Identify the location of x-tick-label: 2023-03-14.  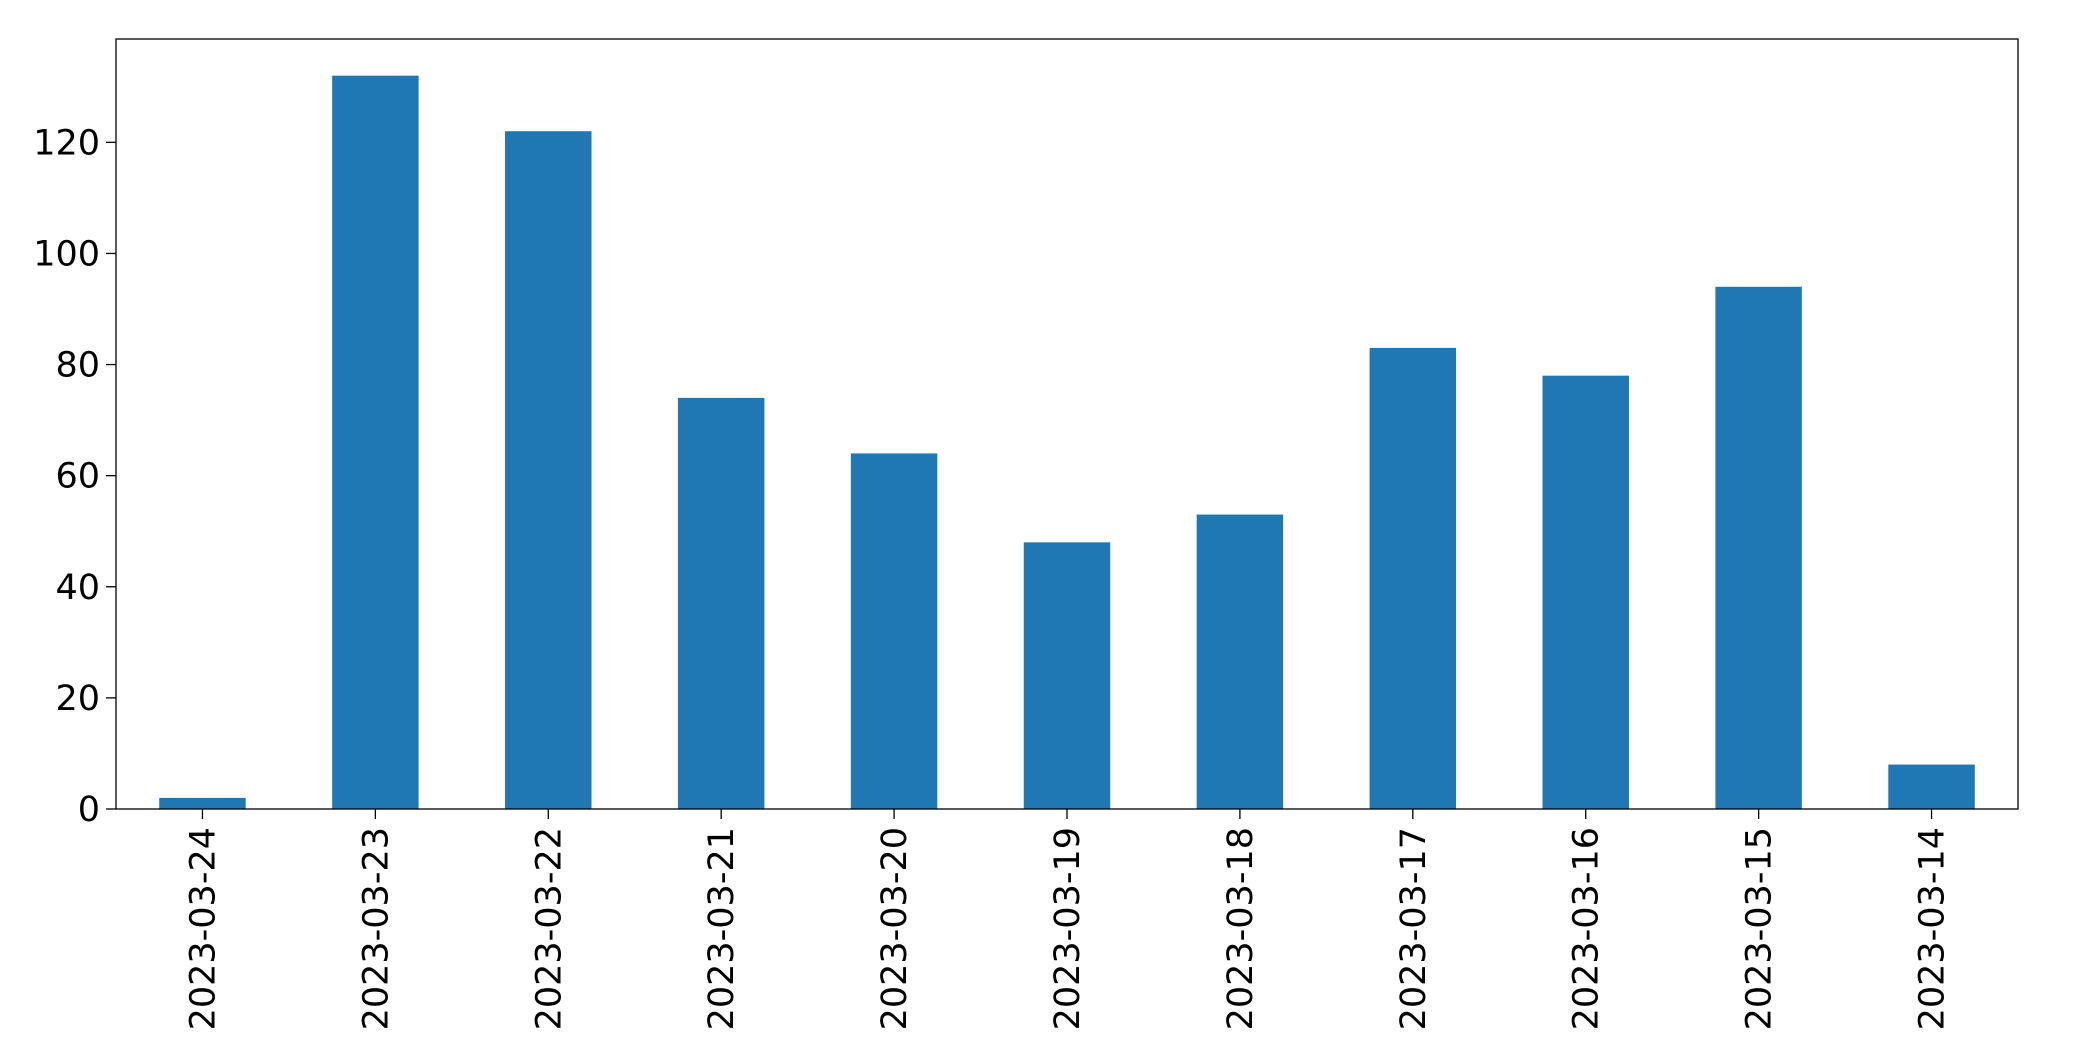
(1933, 928).